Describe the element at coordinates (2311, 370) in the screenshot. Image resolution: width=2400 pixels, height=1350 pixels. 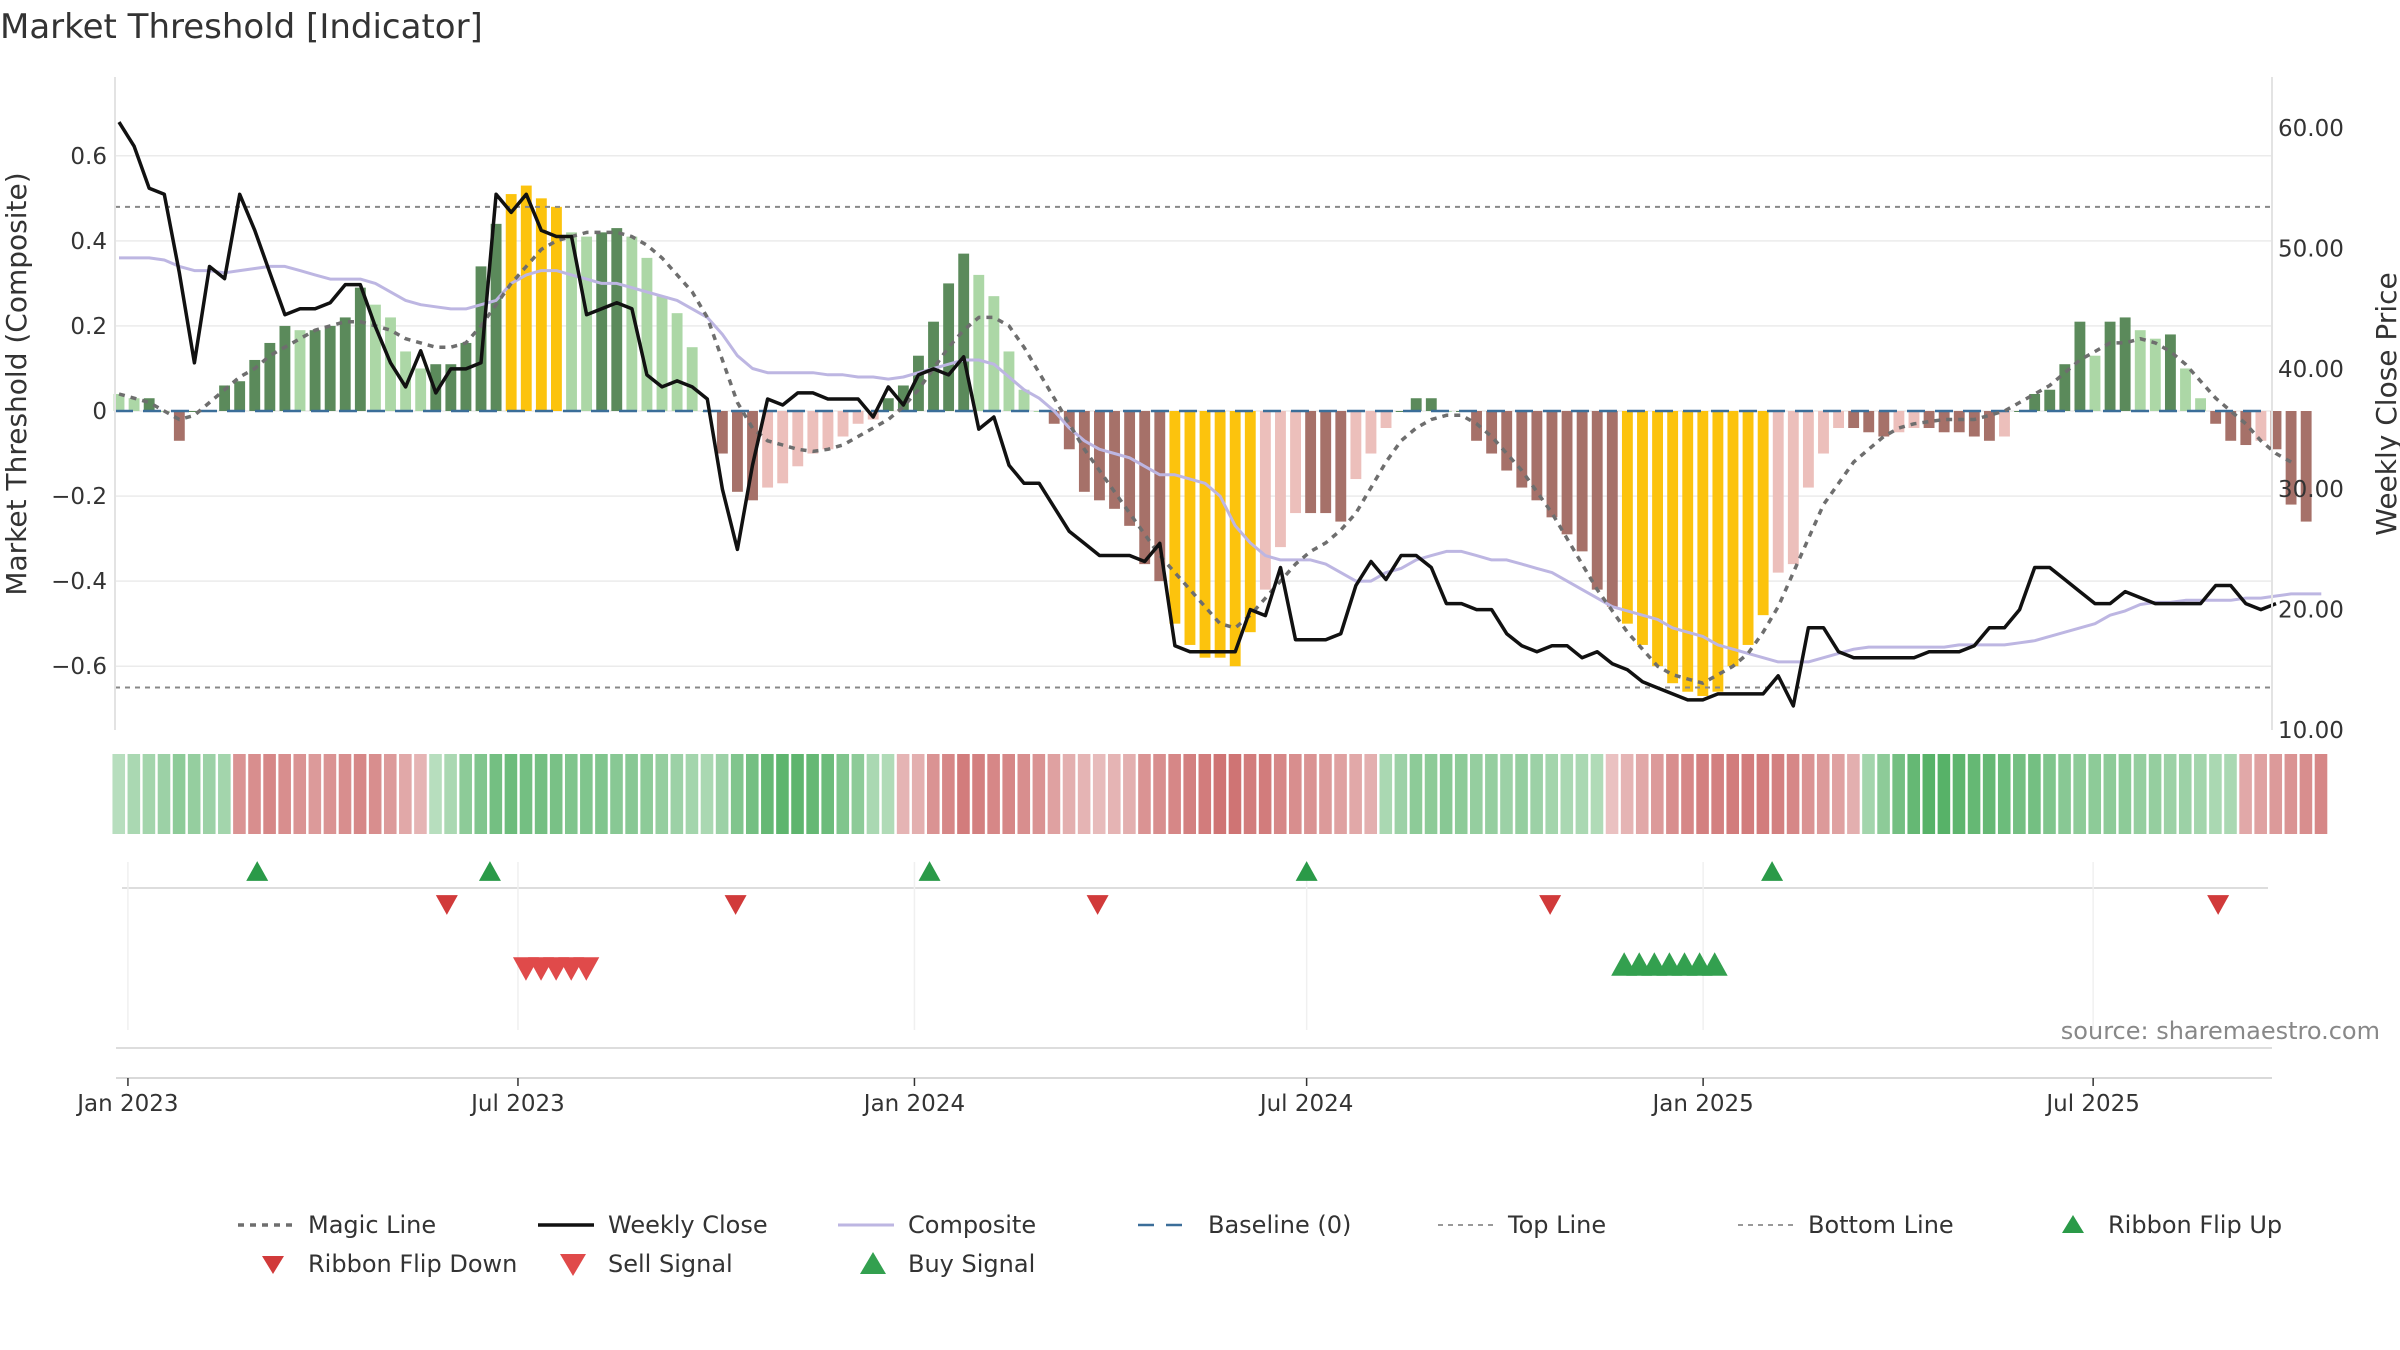
I see `right-tick-label: 40.00` at that location.